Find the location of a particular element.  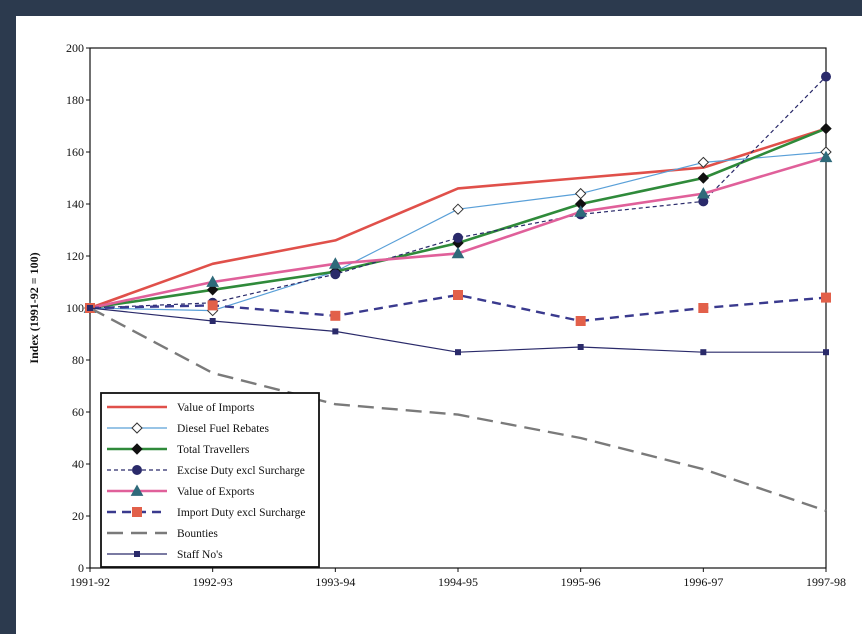

x-tick-label: 1993-94 is located at coordinates (335, 582).